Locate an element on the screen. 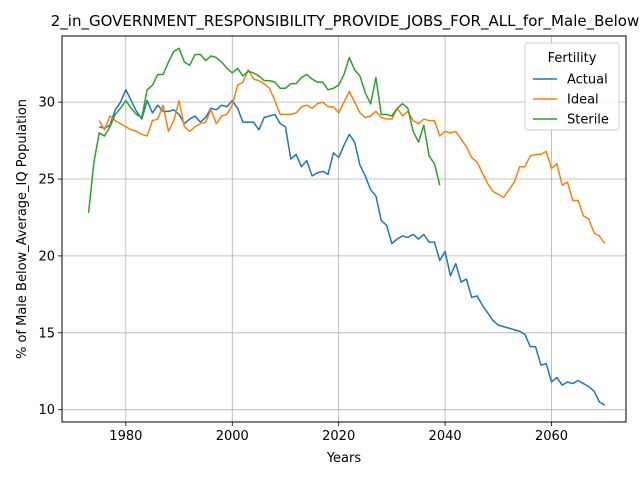 The image size is (640, 480). legend-box is located at coordinates (572, 86).